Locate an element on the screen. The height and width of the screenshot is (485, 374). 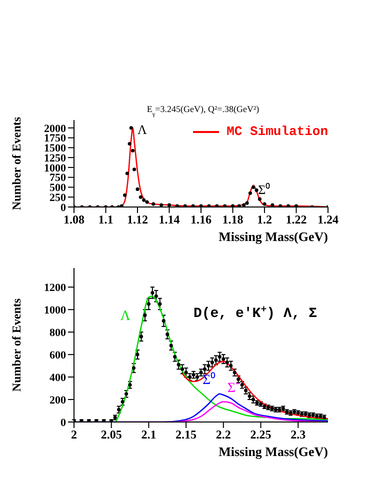
x-tick-label: 2.25 is located at coordinates (261, 435).